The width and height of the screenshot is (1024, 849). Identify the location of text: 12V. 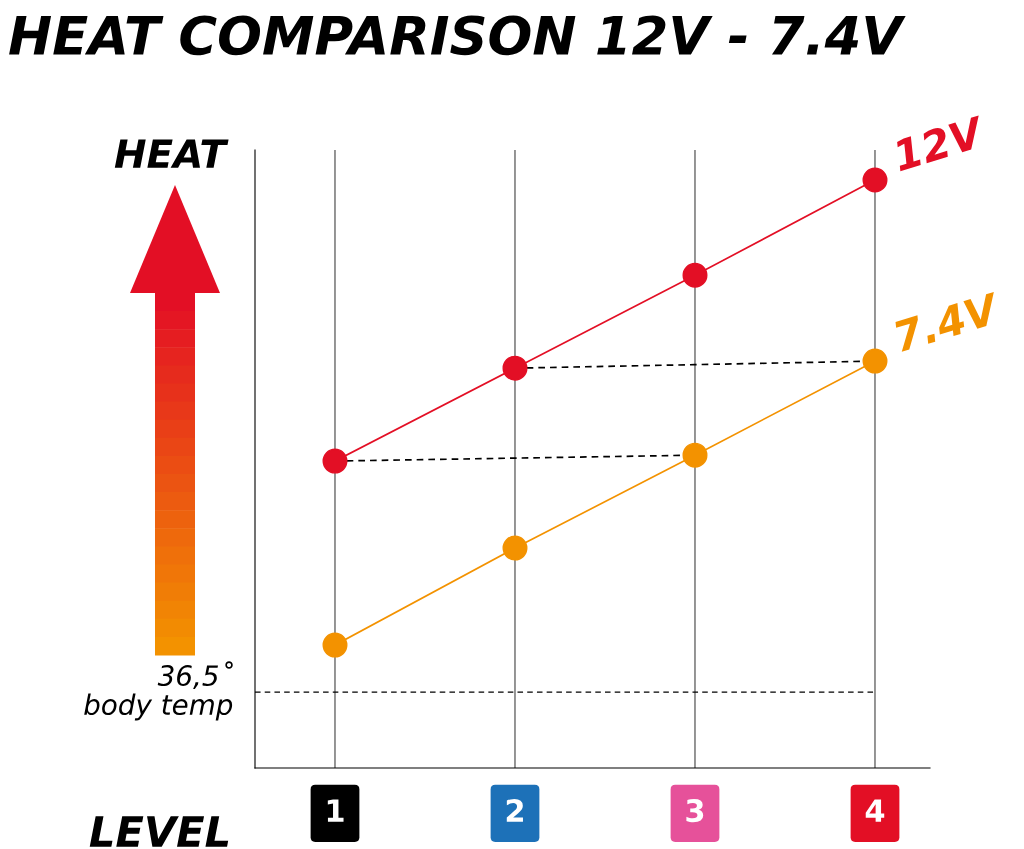
(939, 143).